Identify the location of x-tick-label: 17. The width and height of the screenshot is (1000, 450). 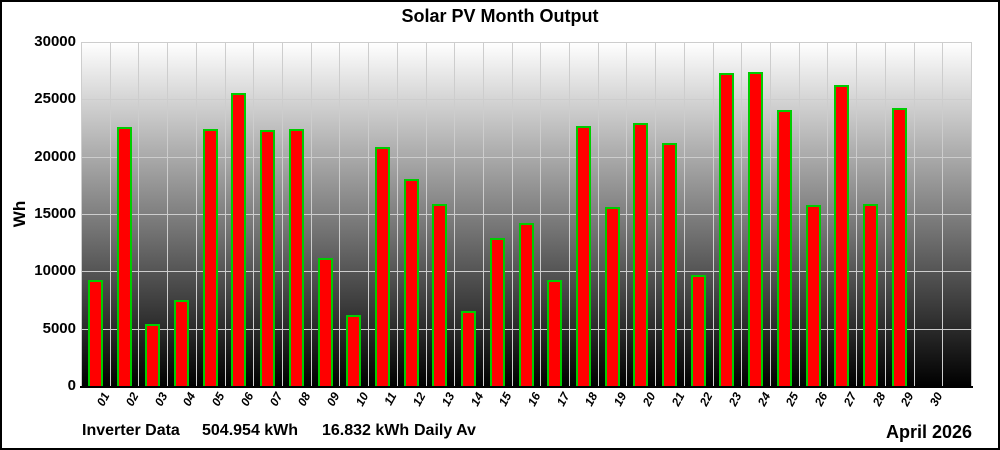
(563, 399).